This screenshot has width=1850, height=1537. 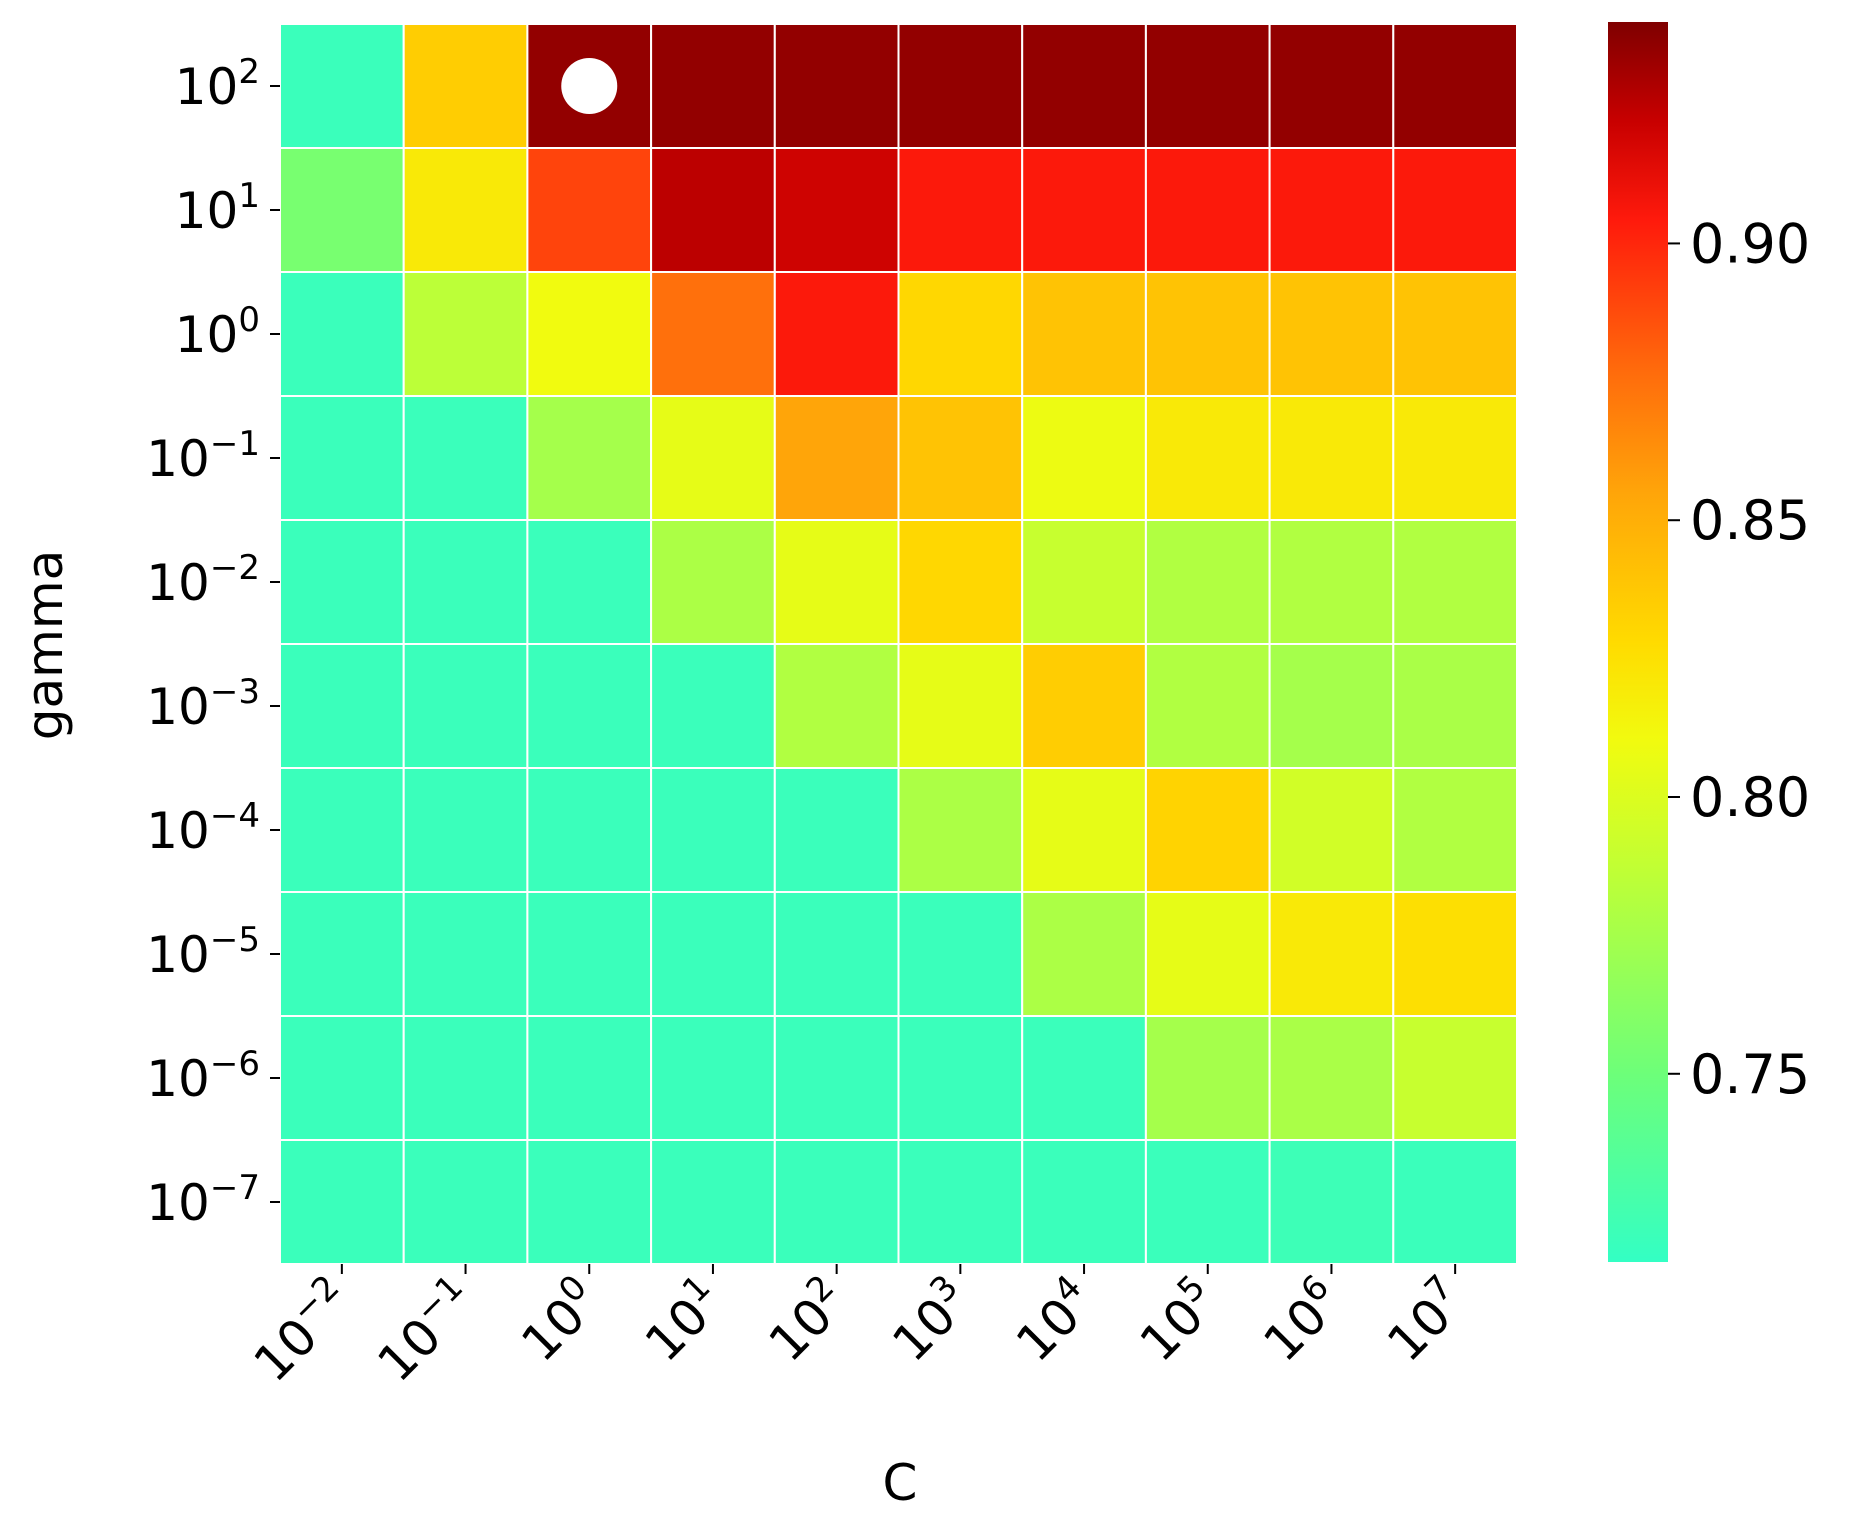 I want to click on x-tick-label: 10−2, so click(x=302, y=1330).